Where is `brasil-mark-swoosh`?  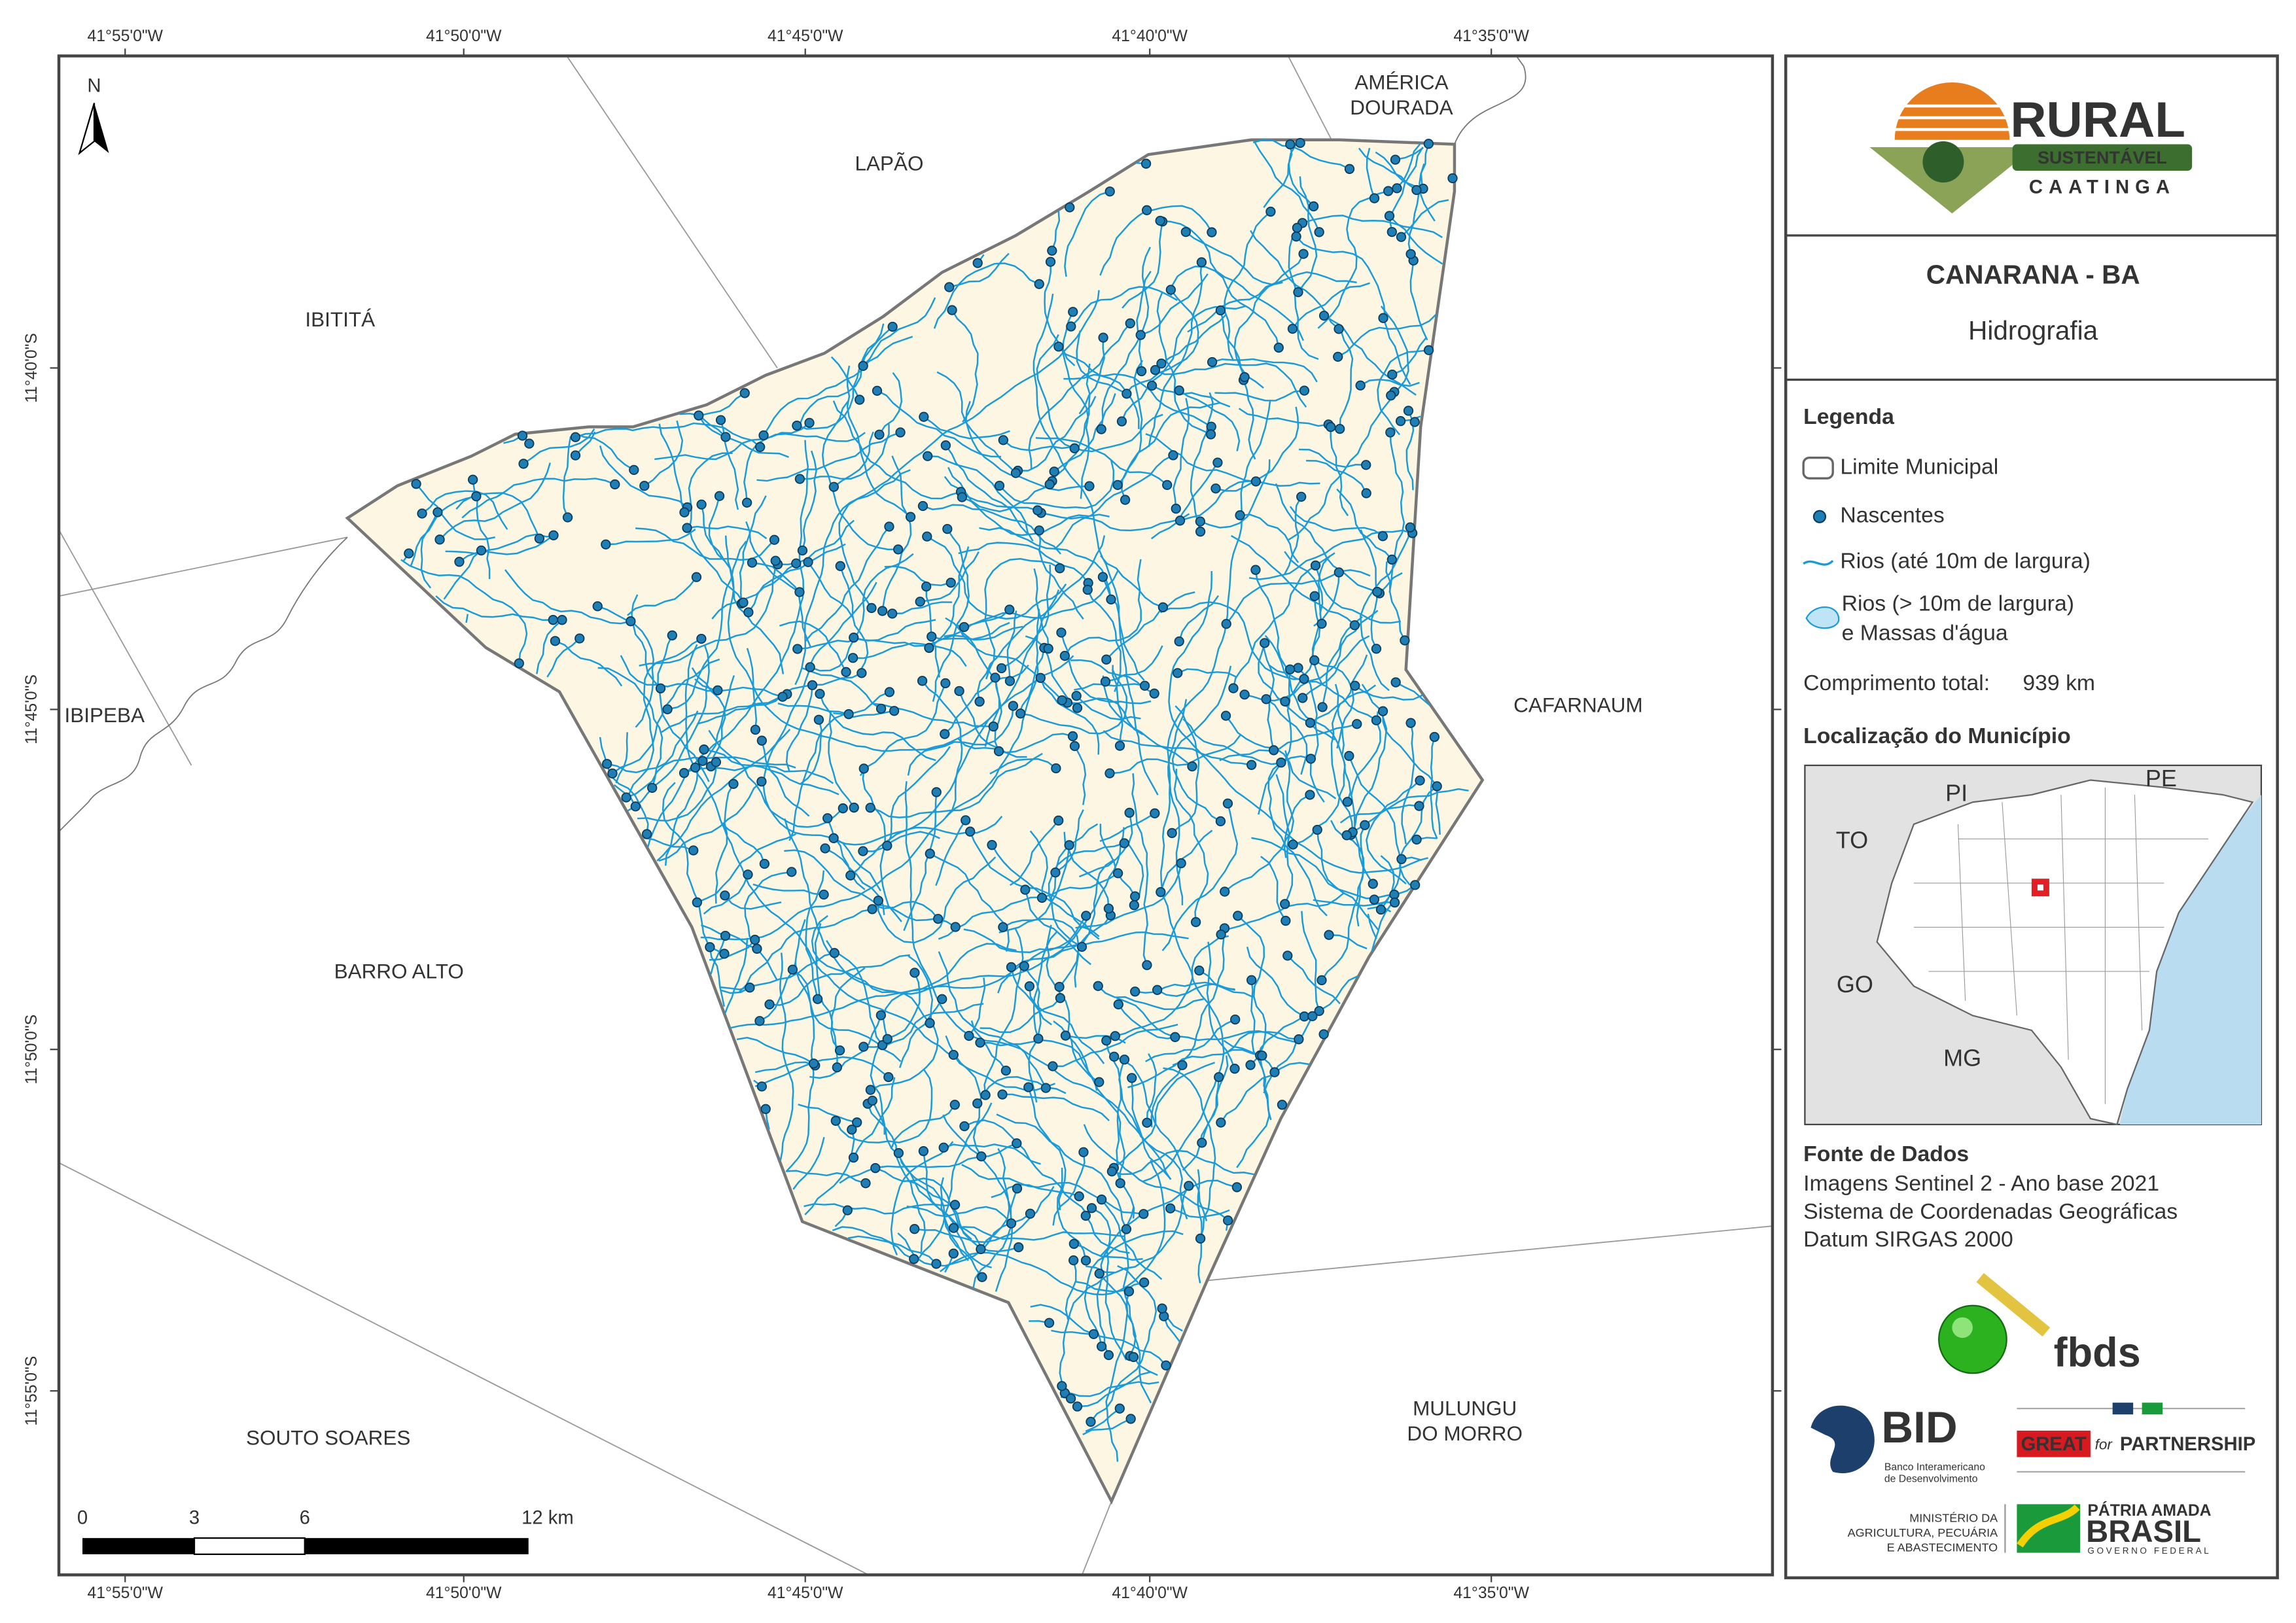 brasil-mark-swoosh is located at coordinates (2048, 1526).